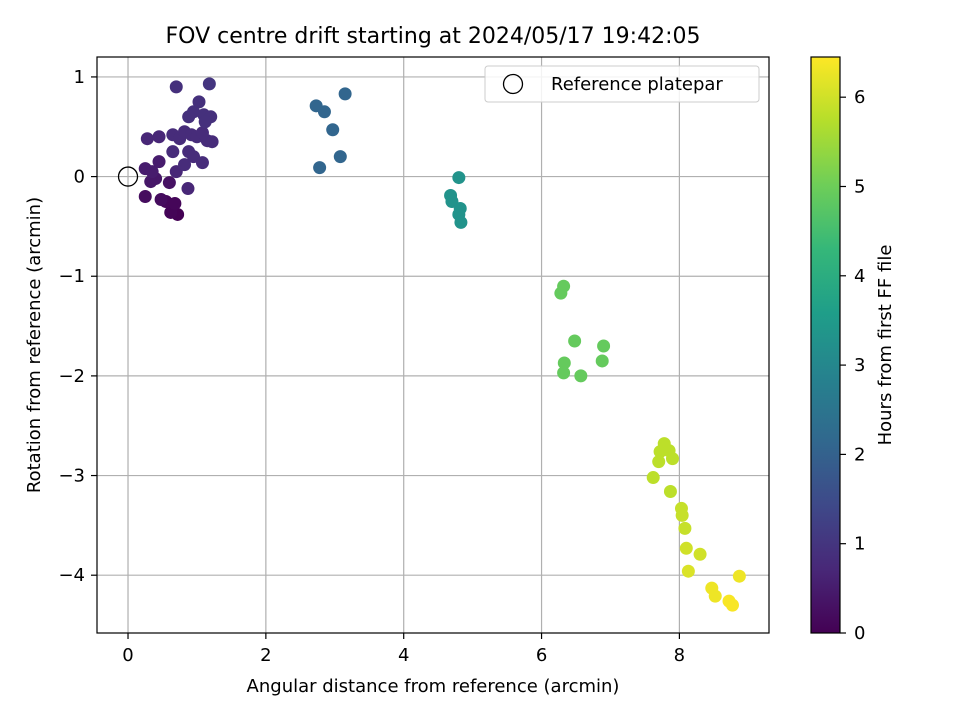  I want to click on y-axis-ticks: 1 0 −1 −2 −3 −4, so click(77, 326).